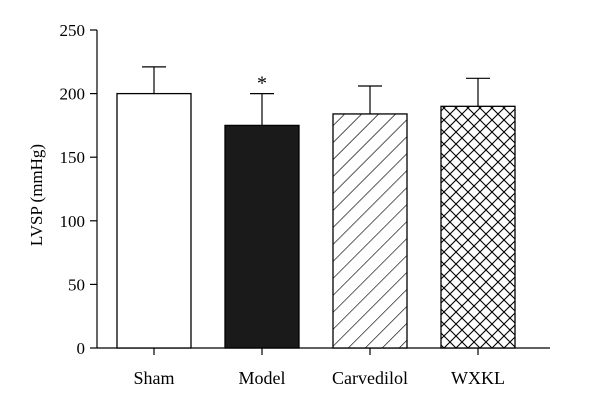  Describe the element at coordinates (262, 378) in the screenshot. I see `category-label: Model` at that location.